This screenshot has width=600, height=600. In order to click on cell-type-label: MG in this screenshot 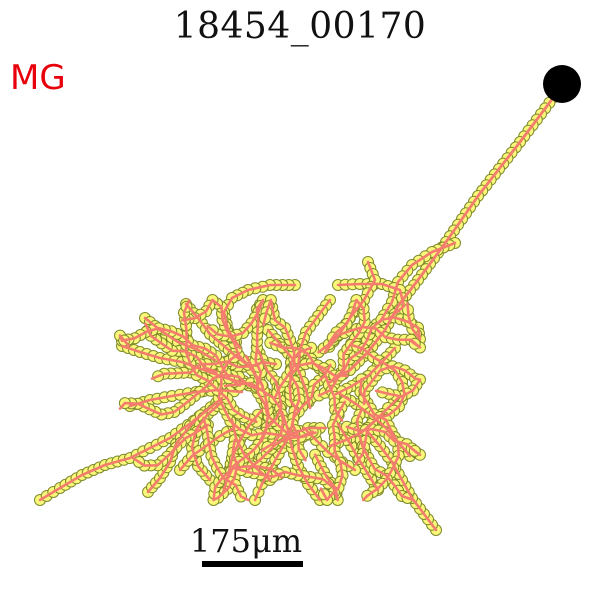, I will do `click(38, 78)`.